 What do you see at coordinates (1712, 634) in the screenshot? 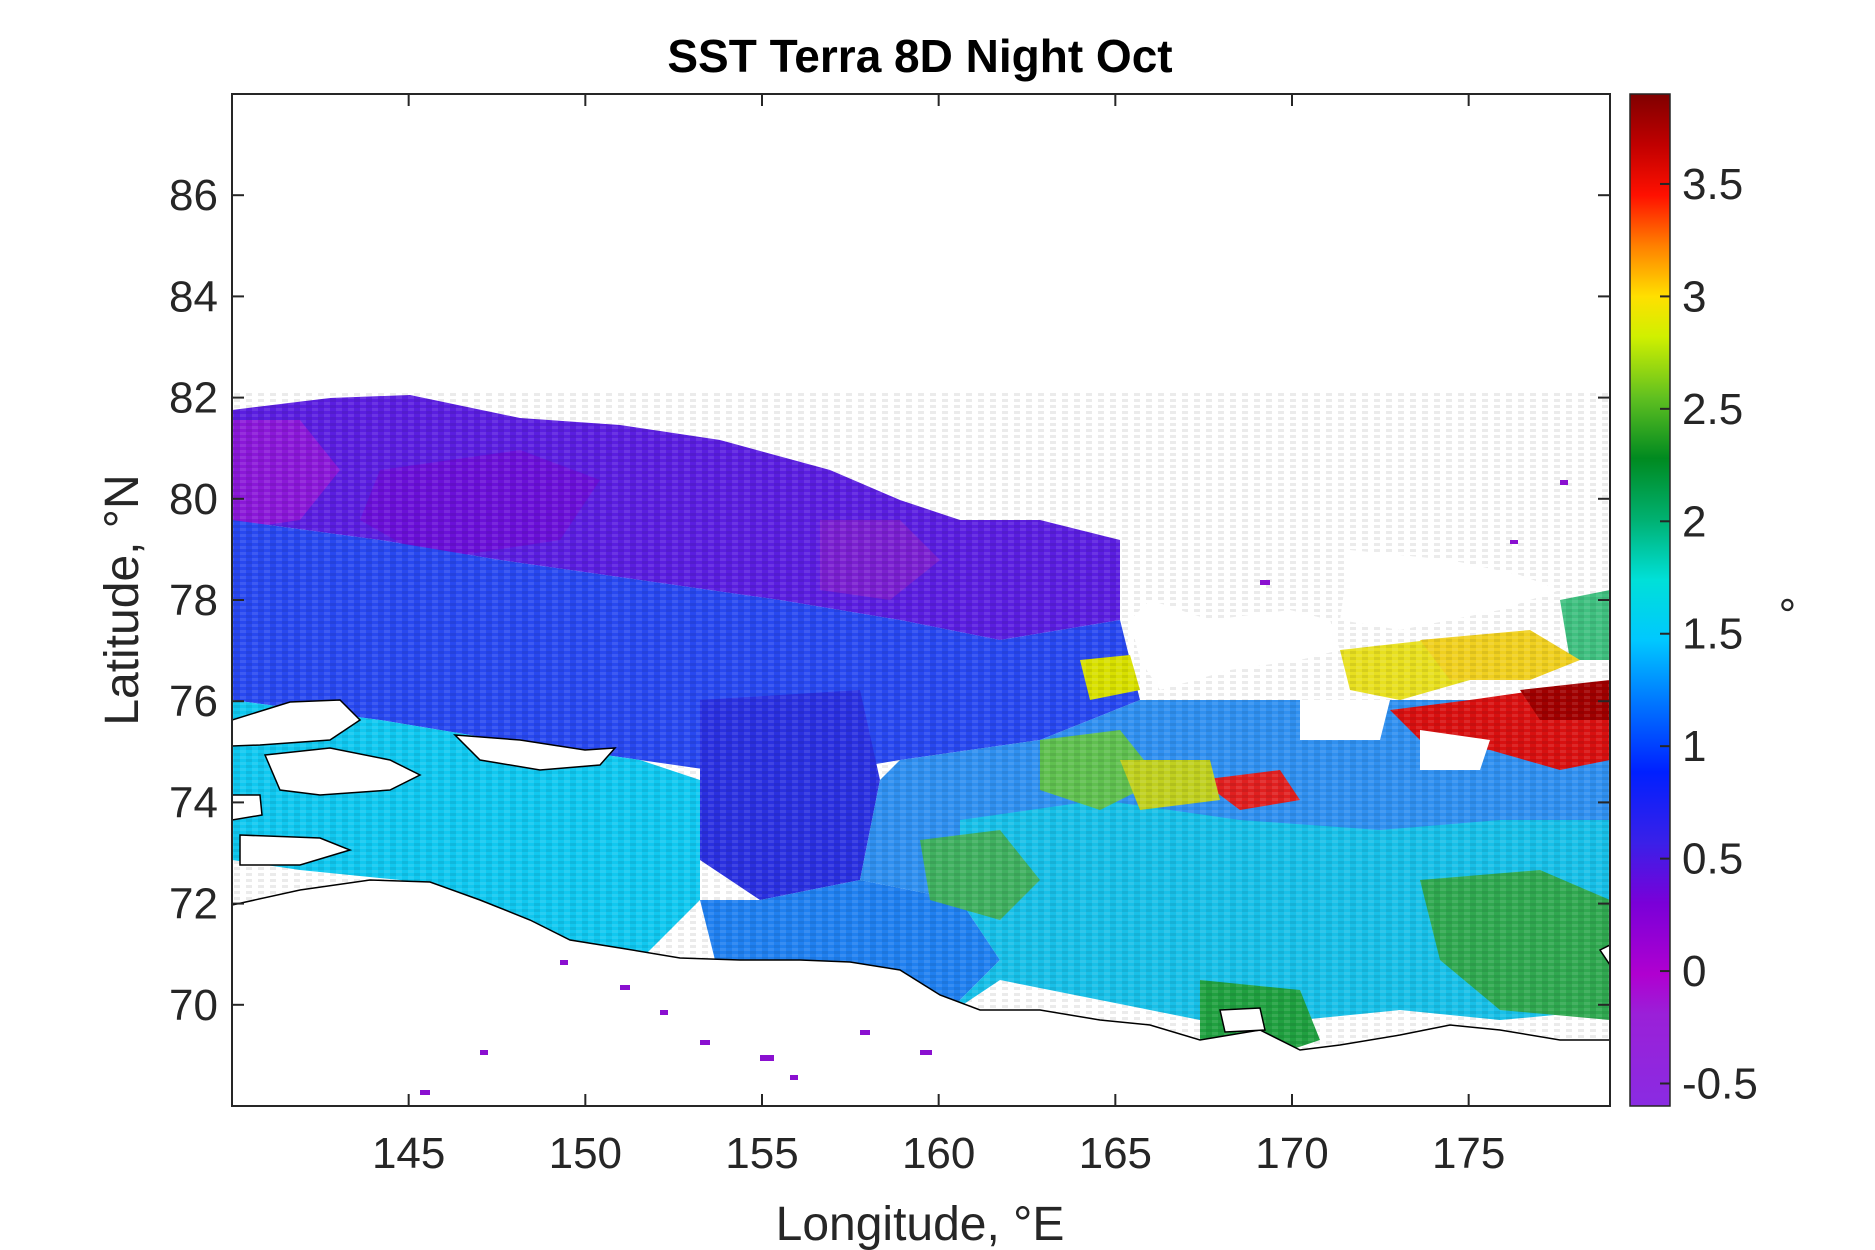
I see `colorbar-tick-label: 1.5` at bounding box center [1712, 634].